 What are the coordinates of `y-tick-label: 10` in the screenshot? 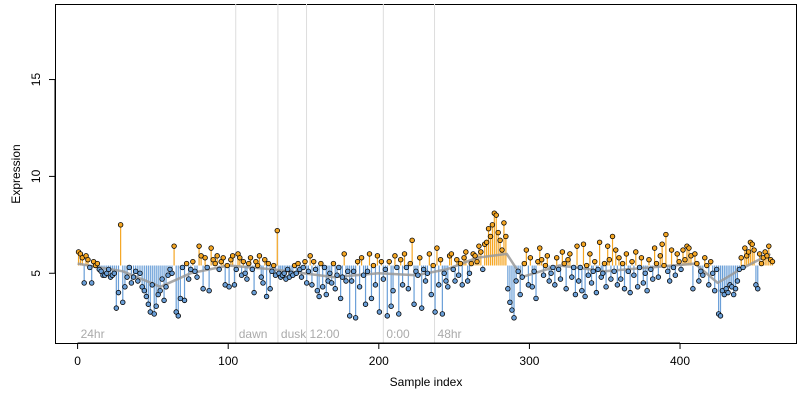 It's located at (36, 176).